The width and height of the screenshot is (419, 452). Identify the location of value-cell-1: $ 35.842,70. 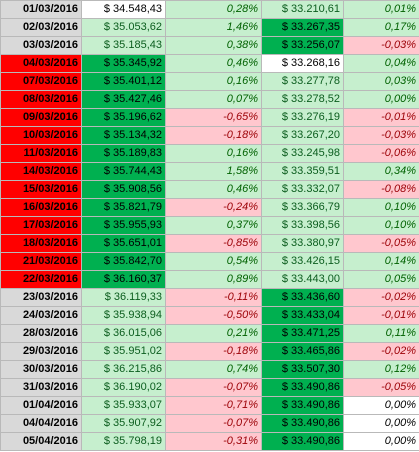
(123, 261).